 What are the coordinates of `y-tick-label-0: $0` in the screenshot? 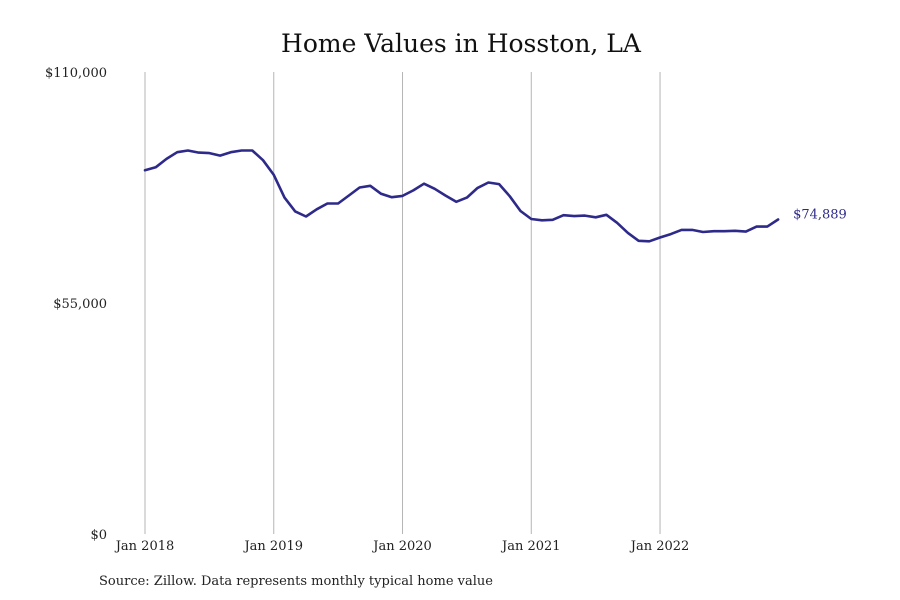 It's located at (98, 535).